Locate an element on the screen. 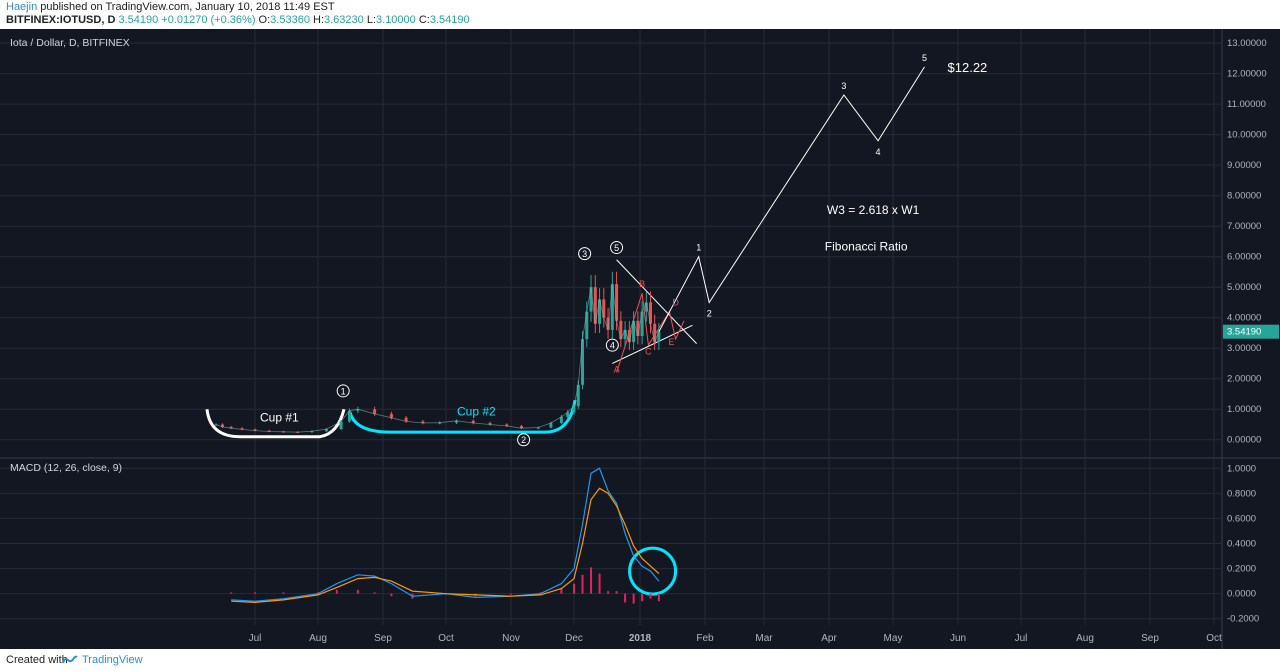 This screenshot has width=1280, height=671. current-price-tag is located at coordinates (1251, 331).